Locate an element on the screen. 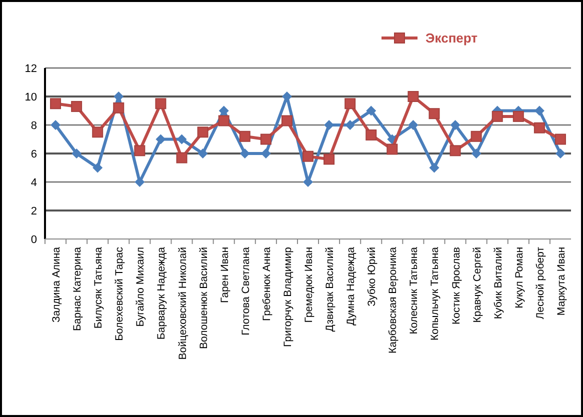 Image resolution: width=583 pixels, height=417 pixels. y-tick-label: 12 is located at coordinates (30, 68).